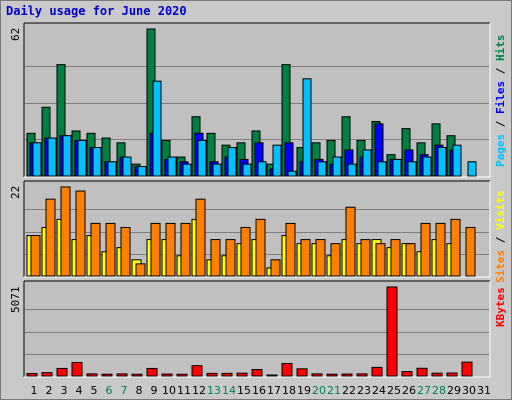  What do you see at coordinates (500, 101) in the screenshot?
I see `legend-top: Pages / Files / Hits` at bounding box center [500, 101].